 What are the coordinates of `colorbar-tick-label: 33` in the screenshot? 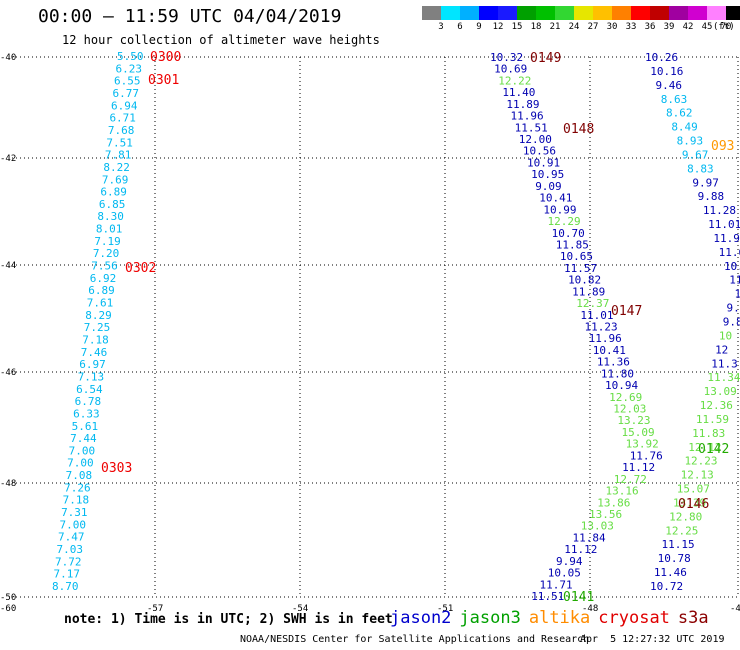 It's located at (631, 27).